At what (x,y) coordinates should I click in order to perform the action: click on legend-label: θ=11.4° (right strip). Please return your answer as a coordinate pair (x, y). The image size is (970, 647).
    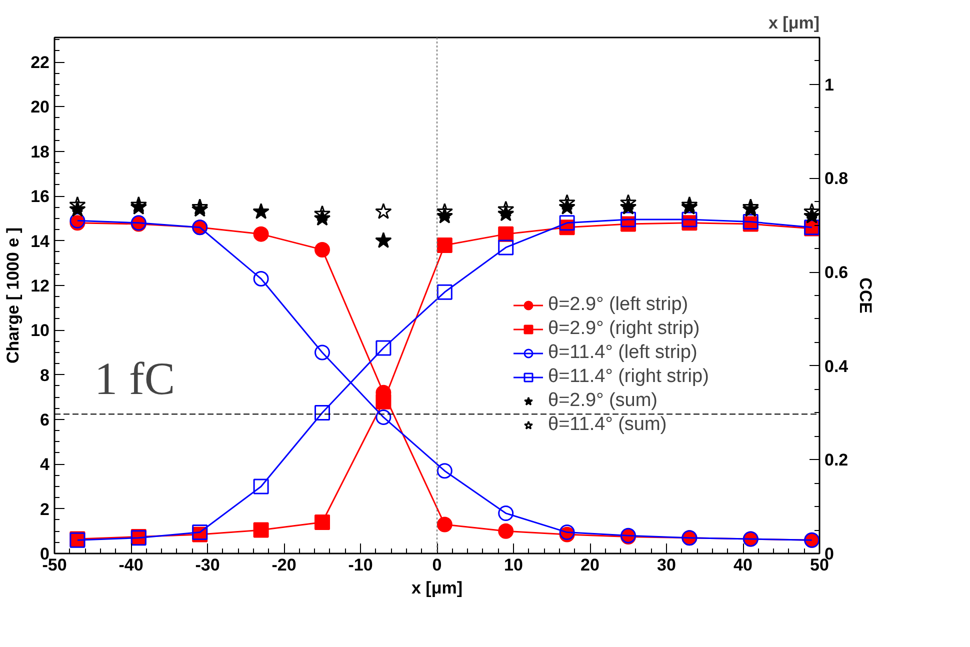
    Looking at the image, I should click on (628, 377).